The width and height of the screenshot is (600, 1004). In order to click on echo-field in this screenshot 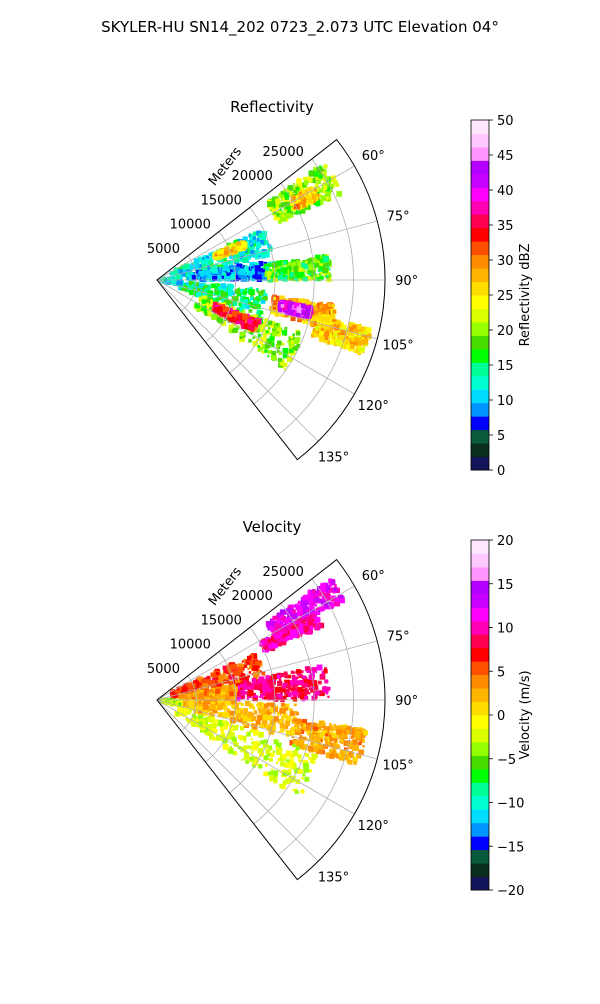, I will do `click(261, 686)`.